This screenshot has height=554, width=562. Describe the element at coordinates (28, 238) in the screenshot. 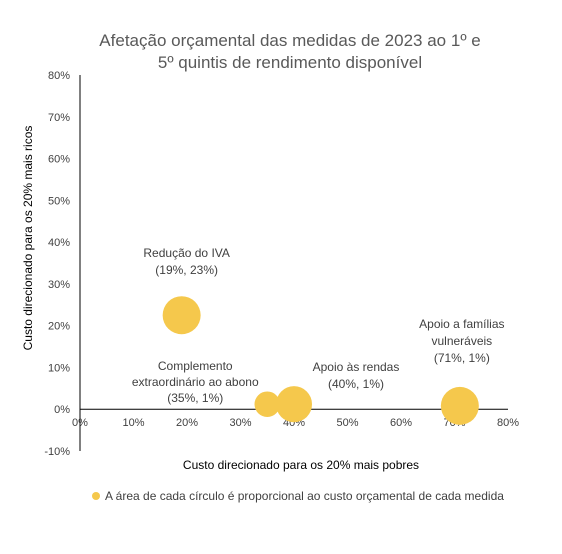

I see `y-axis-title: Custo direcionado para os 20% mais ricos` at that location.